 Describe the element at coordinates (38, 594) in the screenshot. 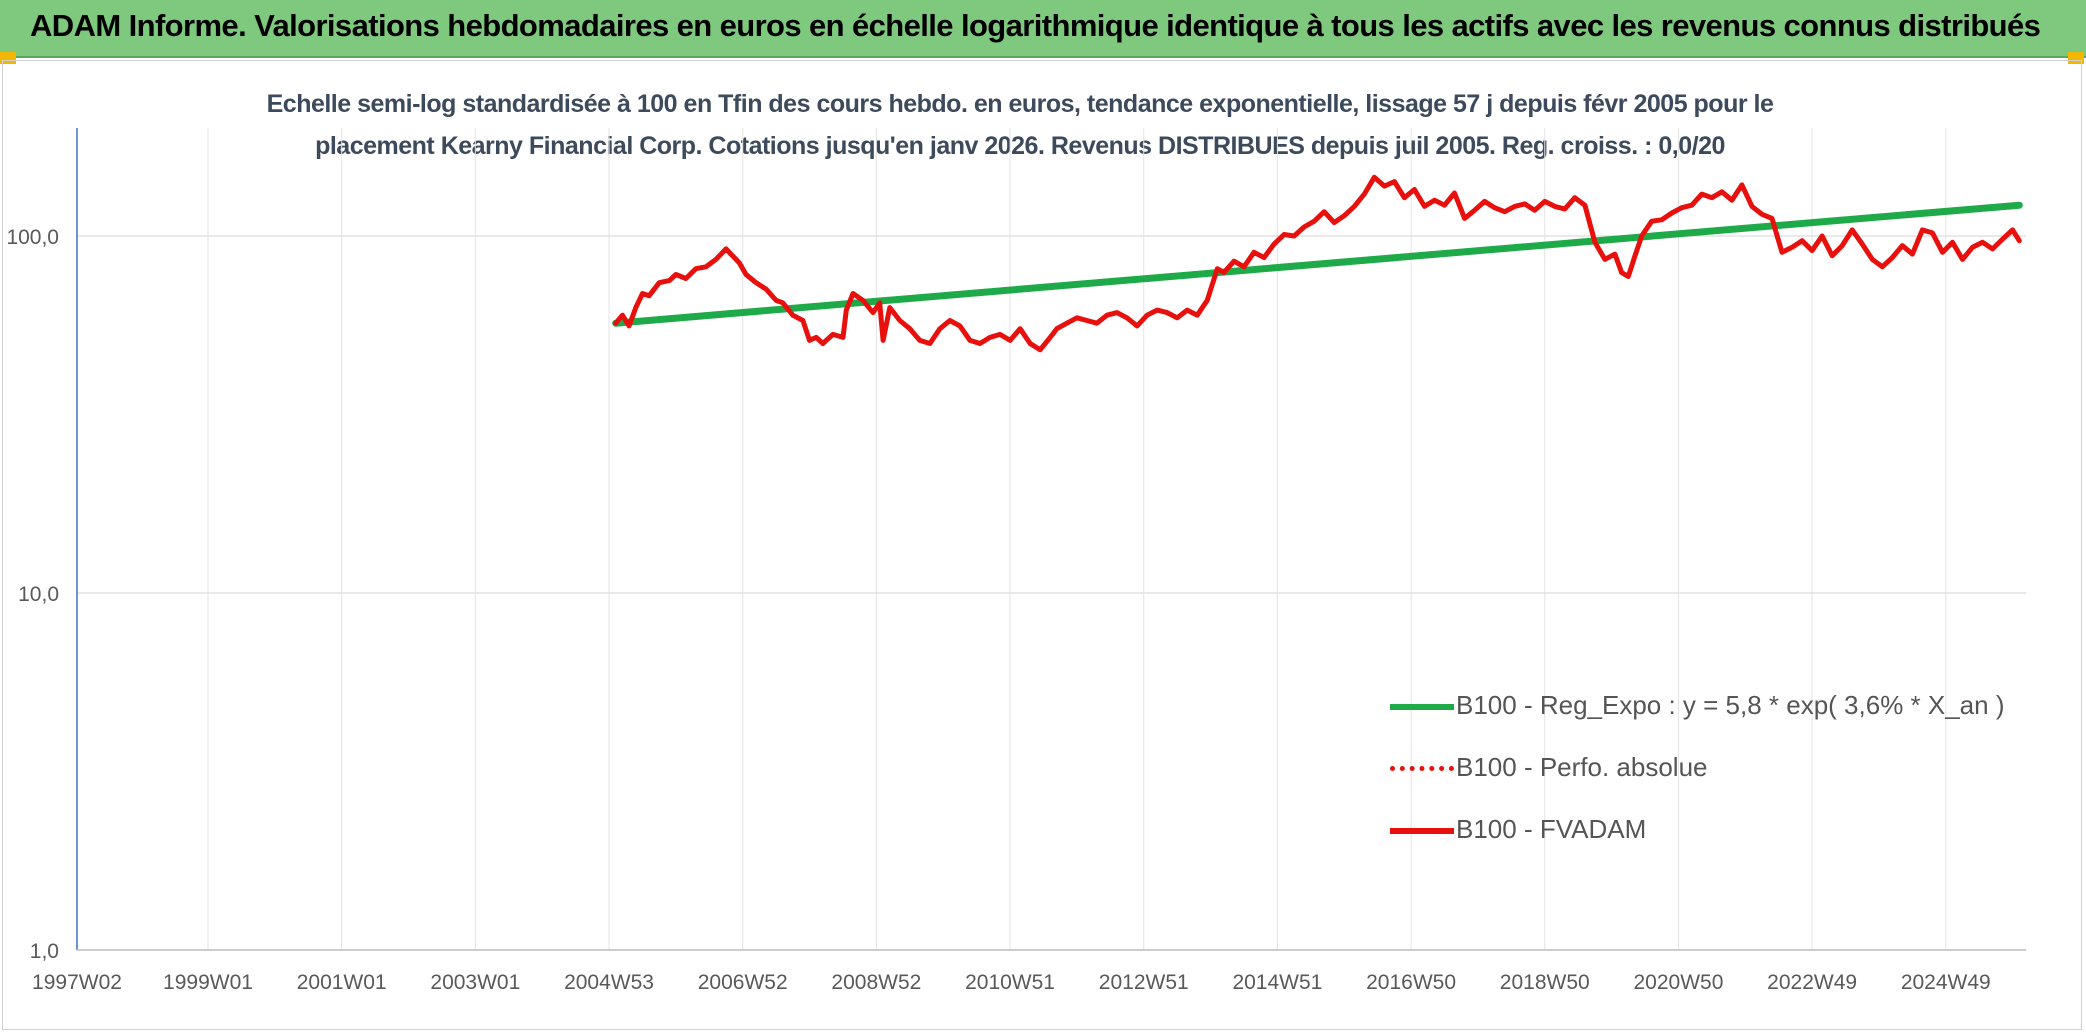

I see `y-tick-label: 10,0` at that location.